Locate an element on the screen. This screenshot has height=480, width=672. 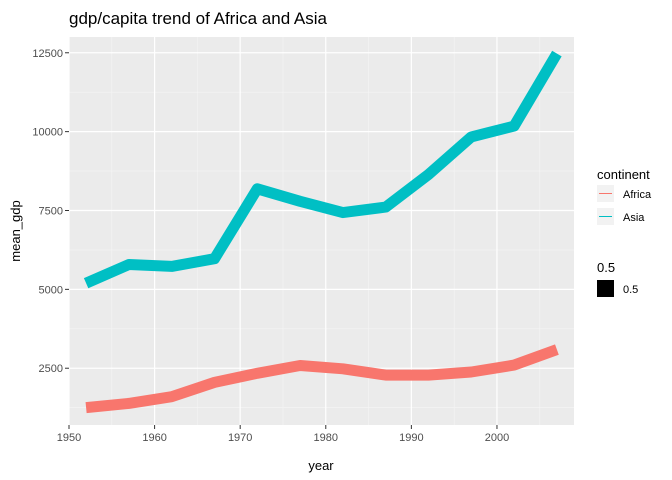
y-tick-label: 10000 is located at coordinates (47, 133).